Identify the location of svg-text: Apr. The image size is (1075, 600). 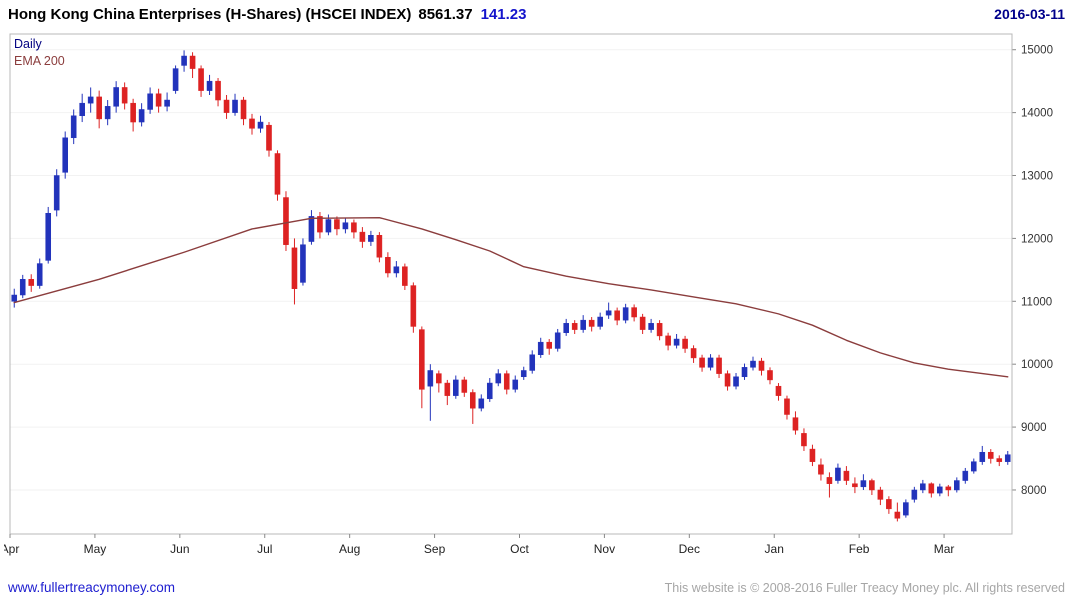
(11, 549).